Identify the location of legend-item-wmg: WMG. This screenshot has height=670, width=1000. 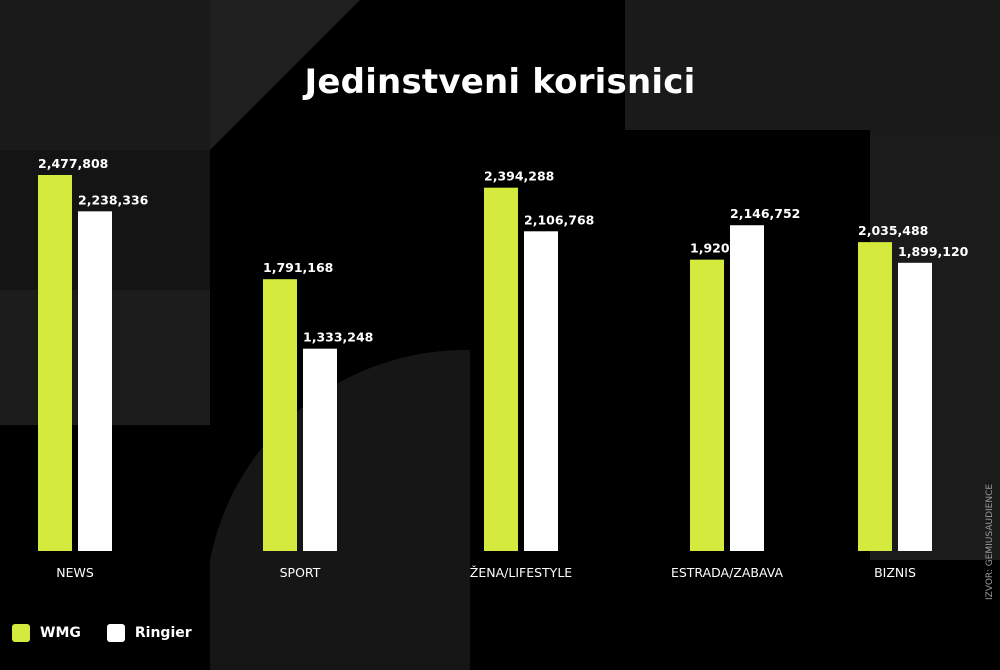
(46, 633).